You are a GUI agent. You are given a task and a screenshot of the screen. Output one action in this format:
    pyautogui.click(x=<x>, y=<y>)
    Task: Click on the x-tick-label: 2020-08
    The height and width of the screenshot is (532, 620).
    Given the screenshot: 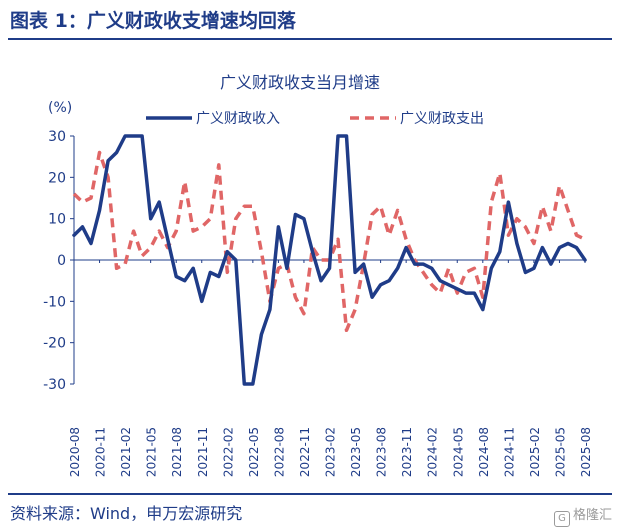 What is the action you would take?
    pyautogui.click(x=75, y=452)
    